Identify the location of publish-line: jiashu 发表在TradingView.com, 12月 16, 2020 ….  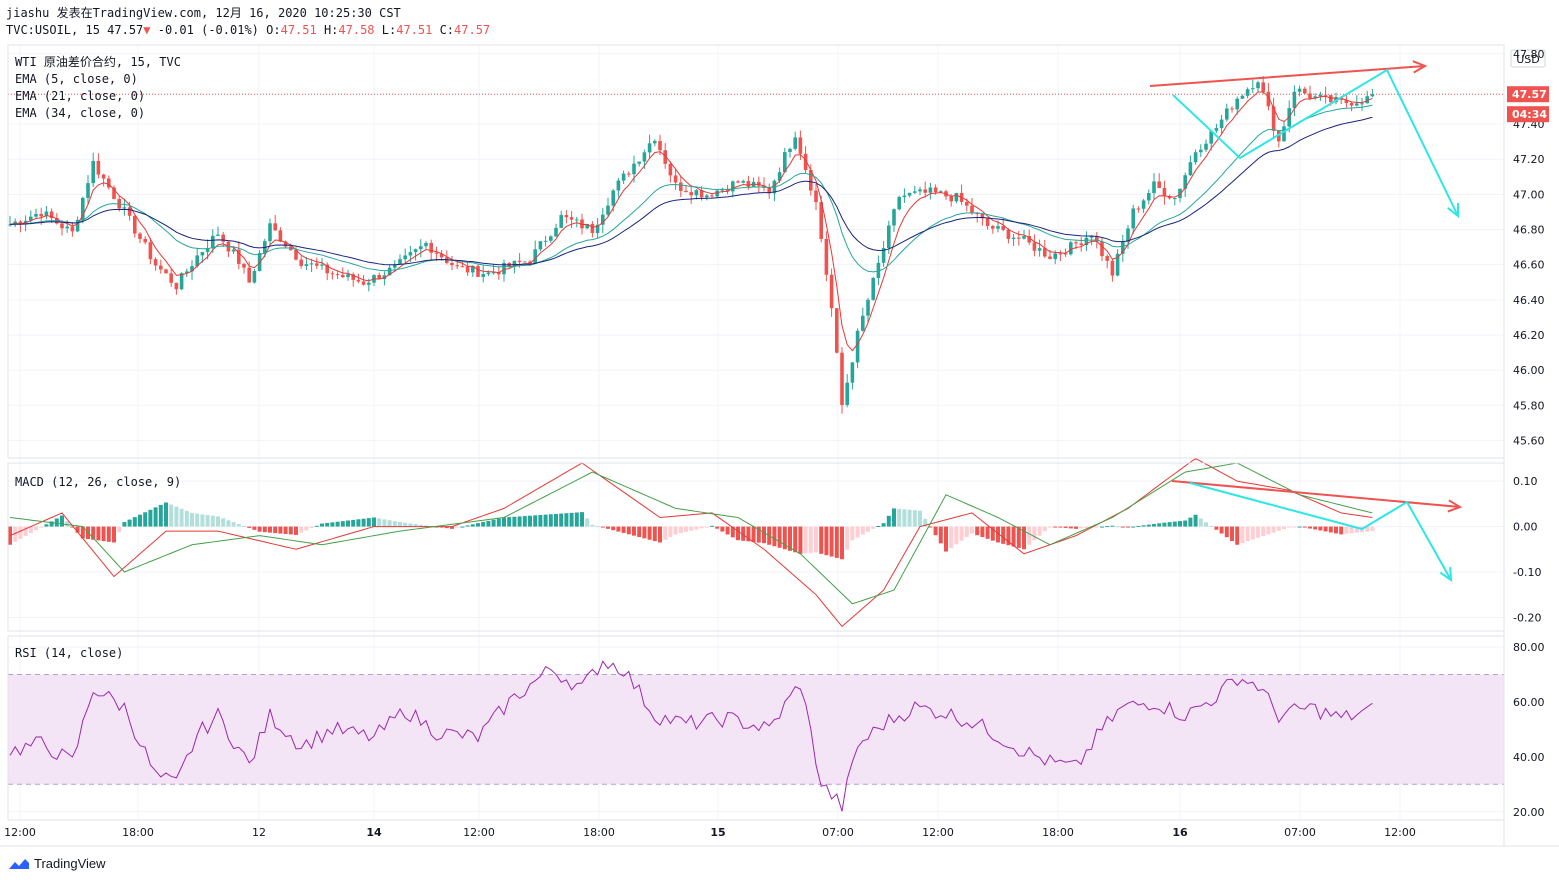
(203, 13).